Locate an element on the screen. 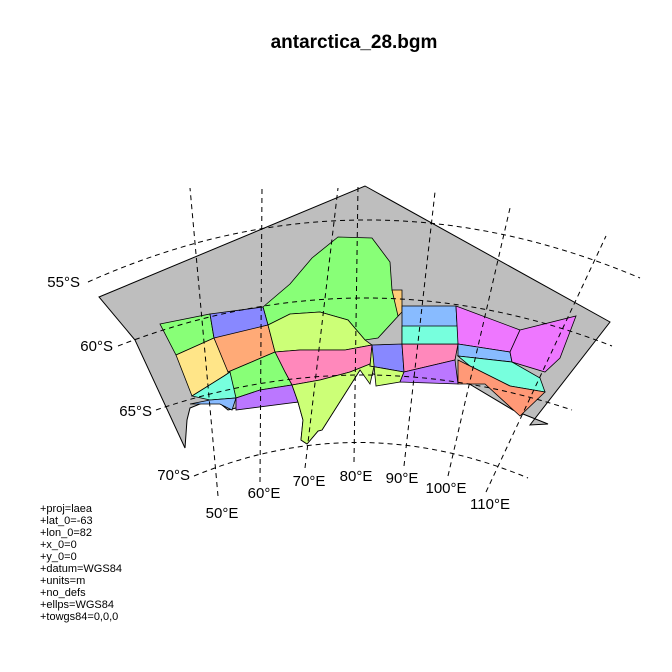  lat-label-70s: 70°S is located at coordinates (173, 475).